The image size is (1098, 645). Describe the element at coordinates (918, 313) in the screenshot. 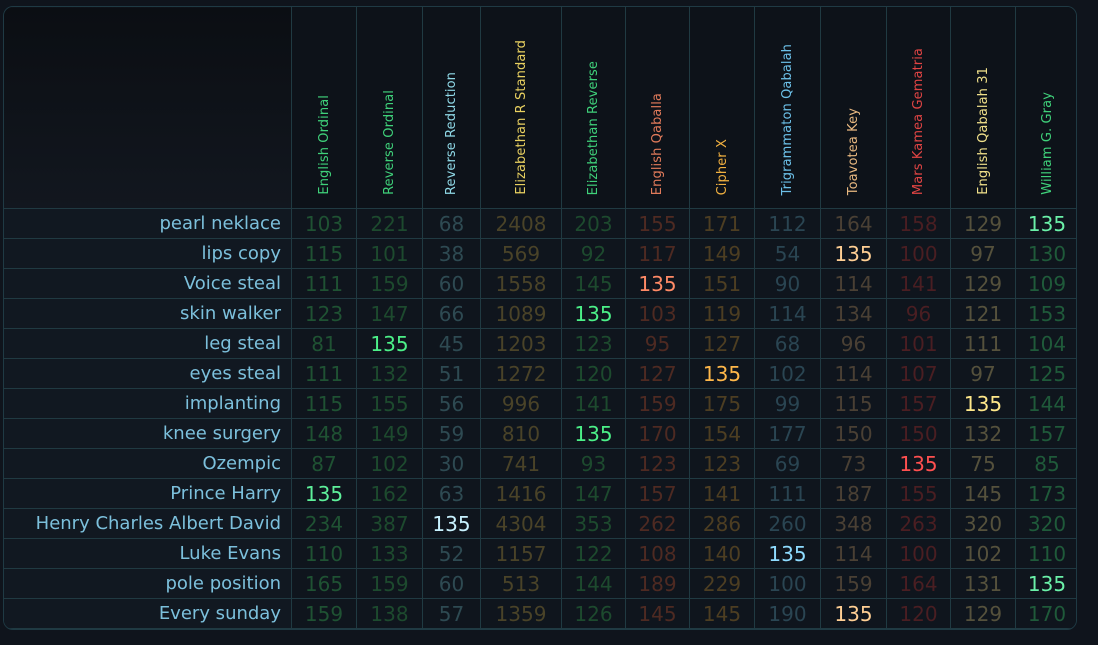

I see `value-cell: 96` at that location.